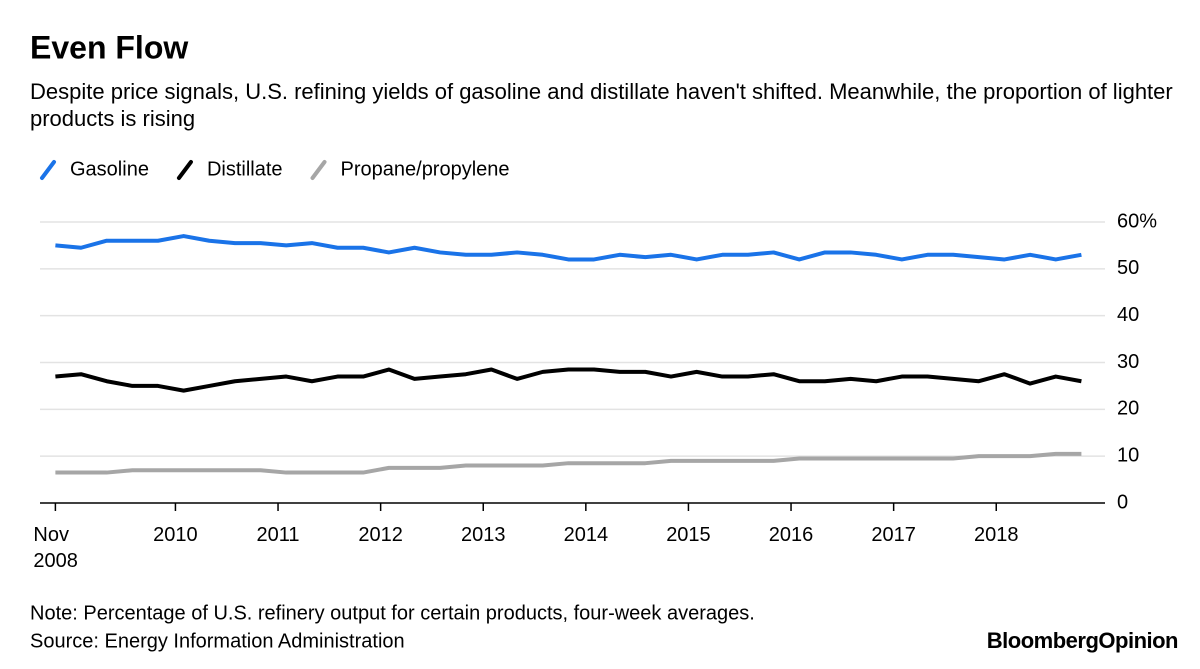  Describe the element at coordinates (109, 169) in the screenshot. I see `legend-label: Gasoline` at that location.